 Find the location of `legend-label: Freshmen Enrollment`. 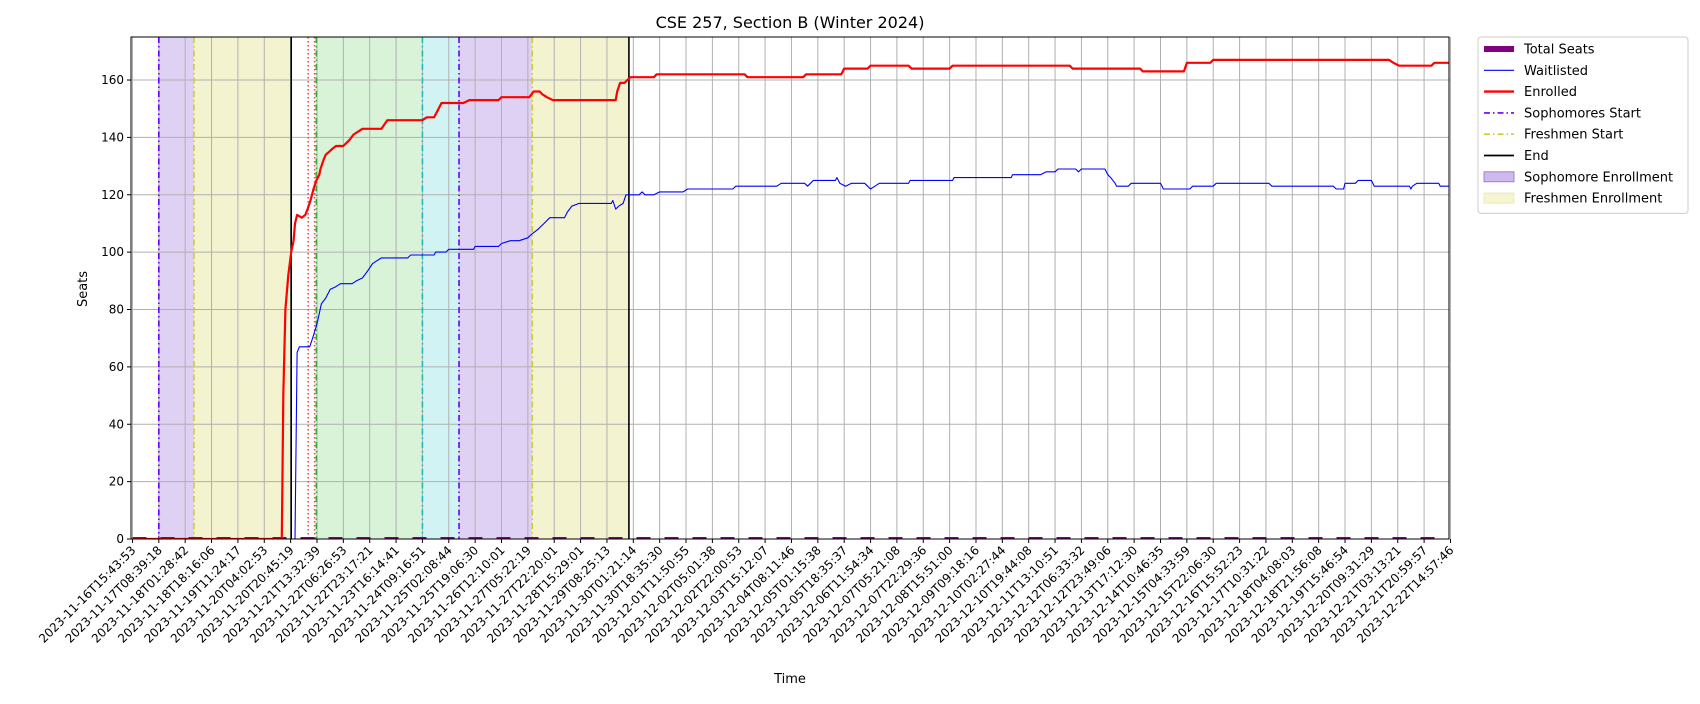

legend-label: Freshmen Enrollment is located at coordinates (1593, 199).